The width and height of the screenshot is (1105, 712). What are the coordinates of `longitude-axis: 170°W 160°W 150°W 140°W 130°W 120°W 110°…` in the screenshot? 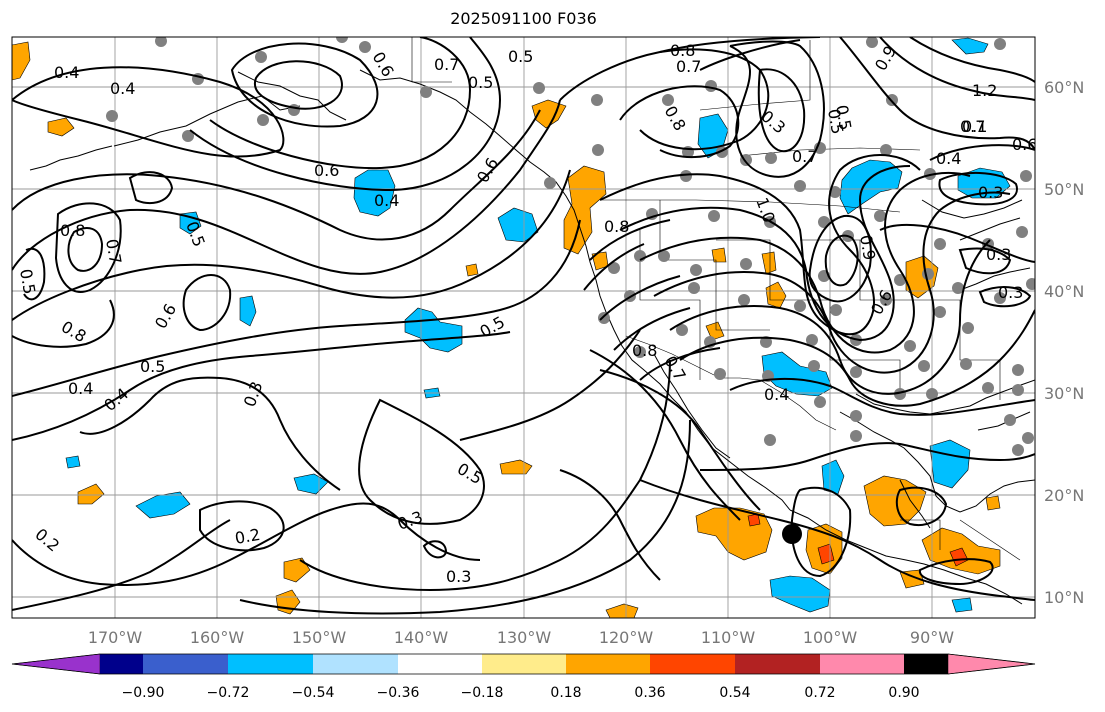 It's located at (521, 637).